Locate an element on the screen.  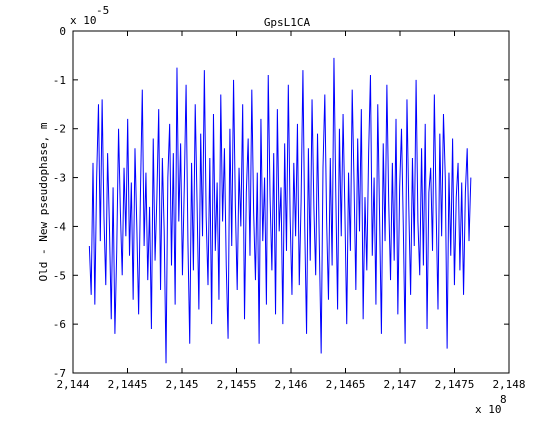
y-tick-label: -7 is located at coordinates (59, 373).